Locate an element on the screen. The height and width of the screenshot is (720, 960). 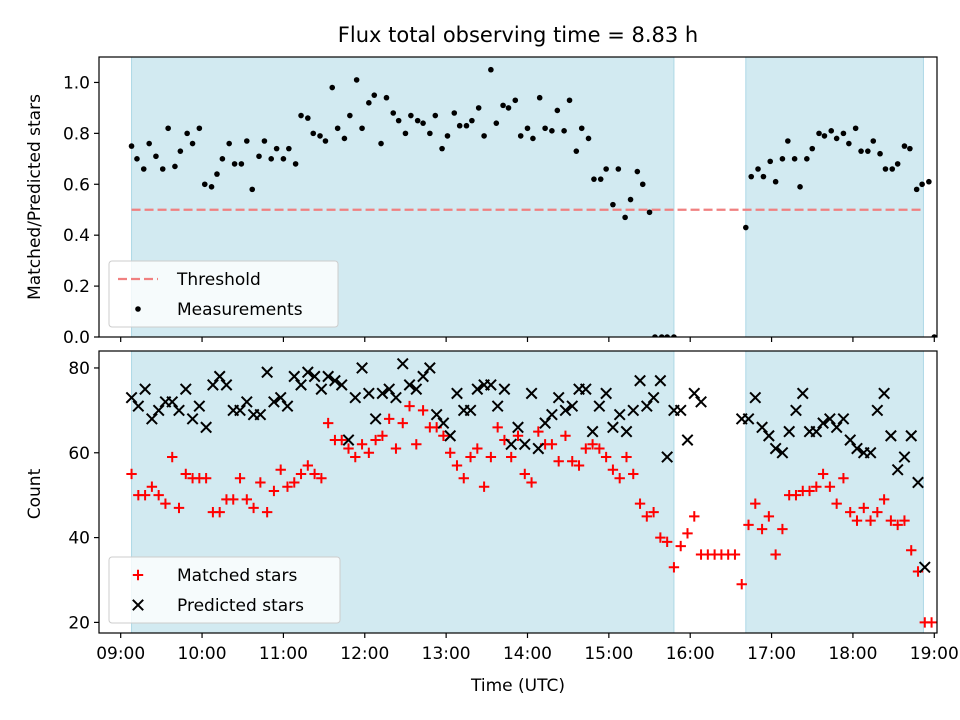
xtick-label: 09:00 is located at coordinates (120, 654).